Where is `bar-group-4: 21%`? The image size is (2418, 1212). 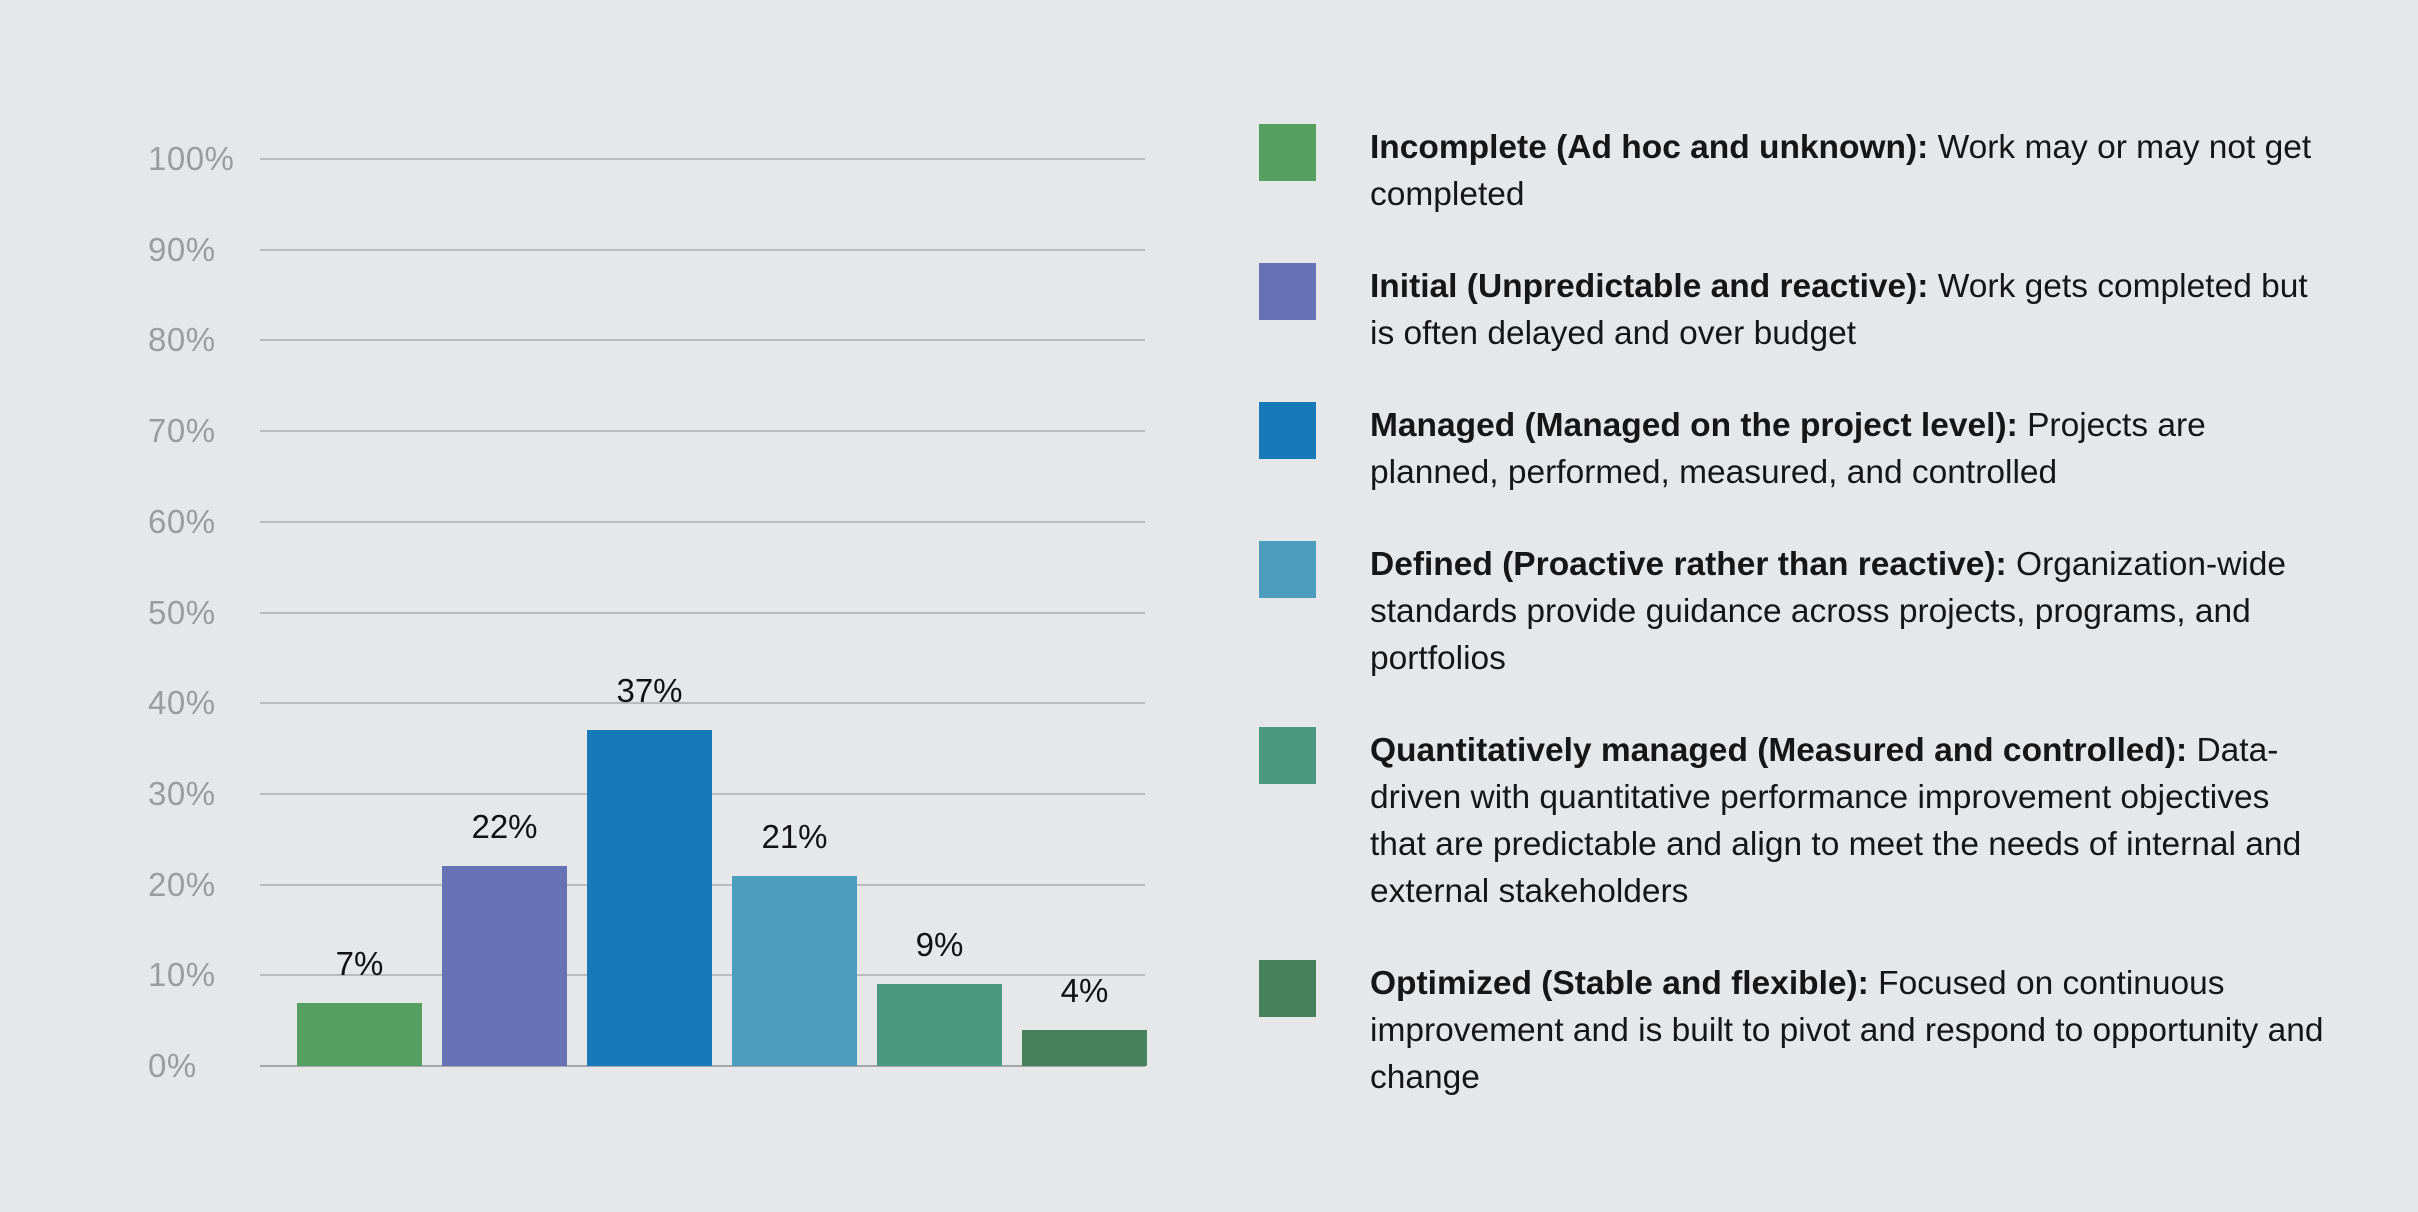
bar-group-4: 21% is located at coordinates (794, 942).